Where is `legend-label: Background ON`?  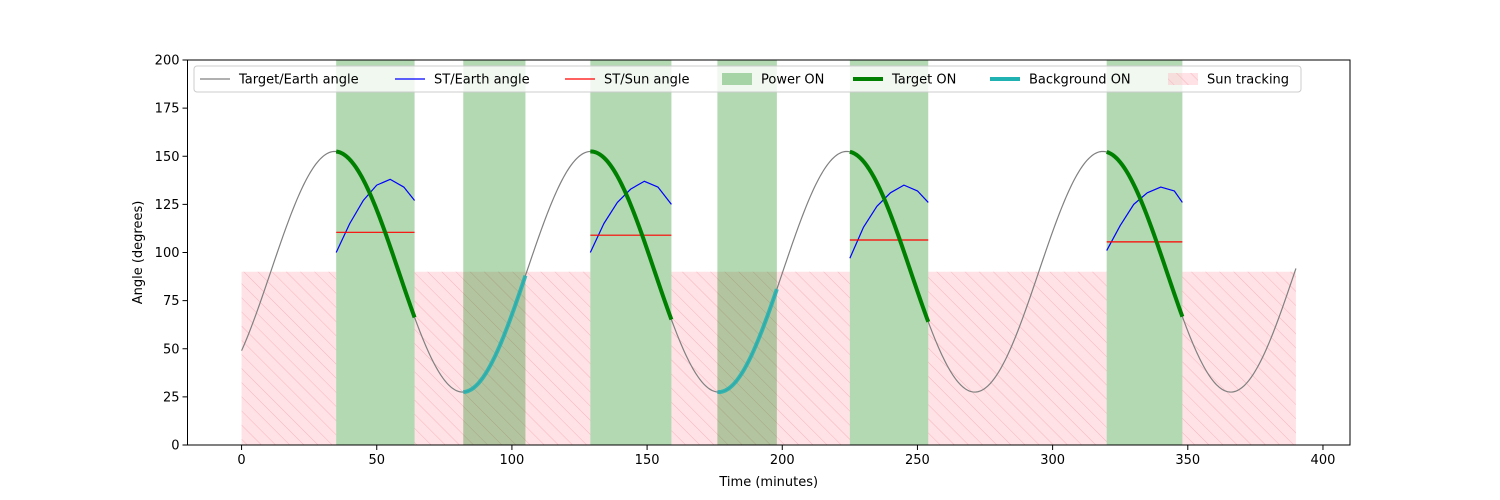 legend-label: Background ON is located at coordinates (1080, 80).